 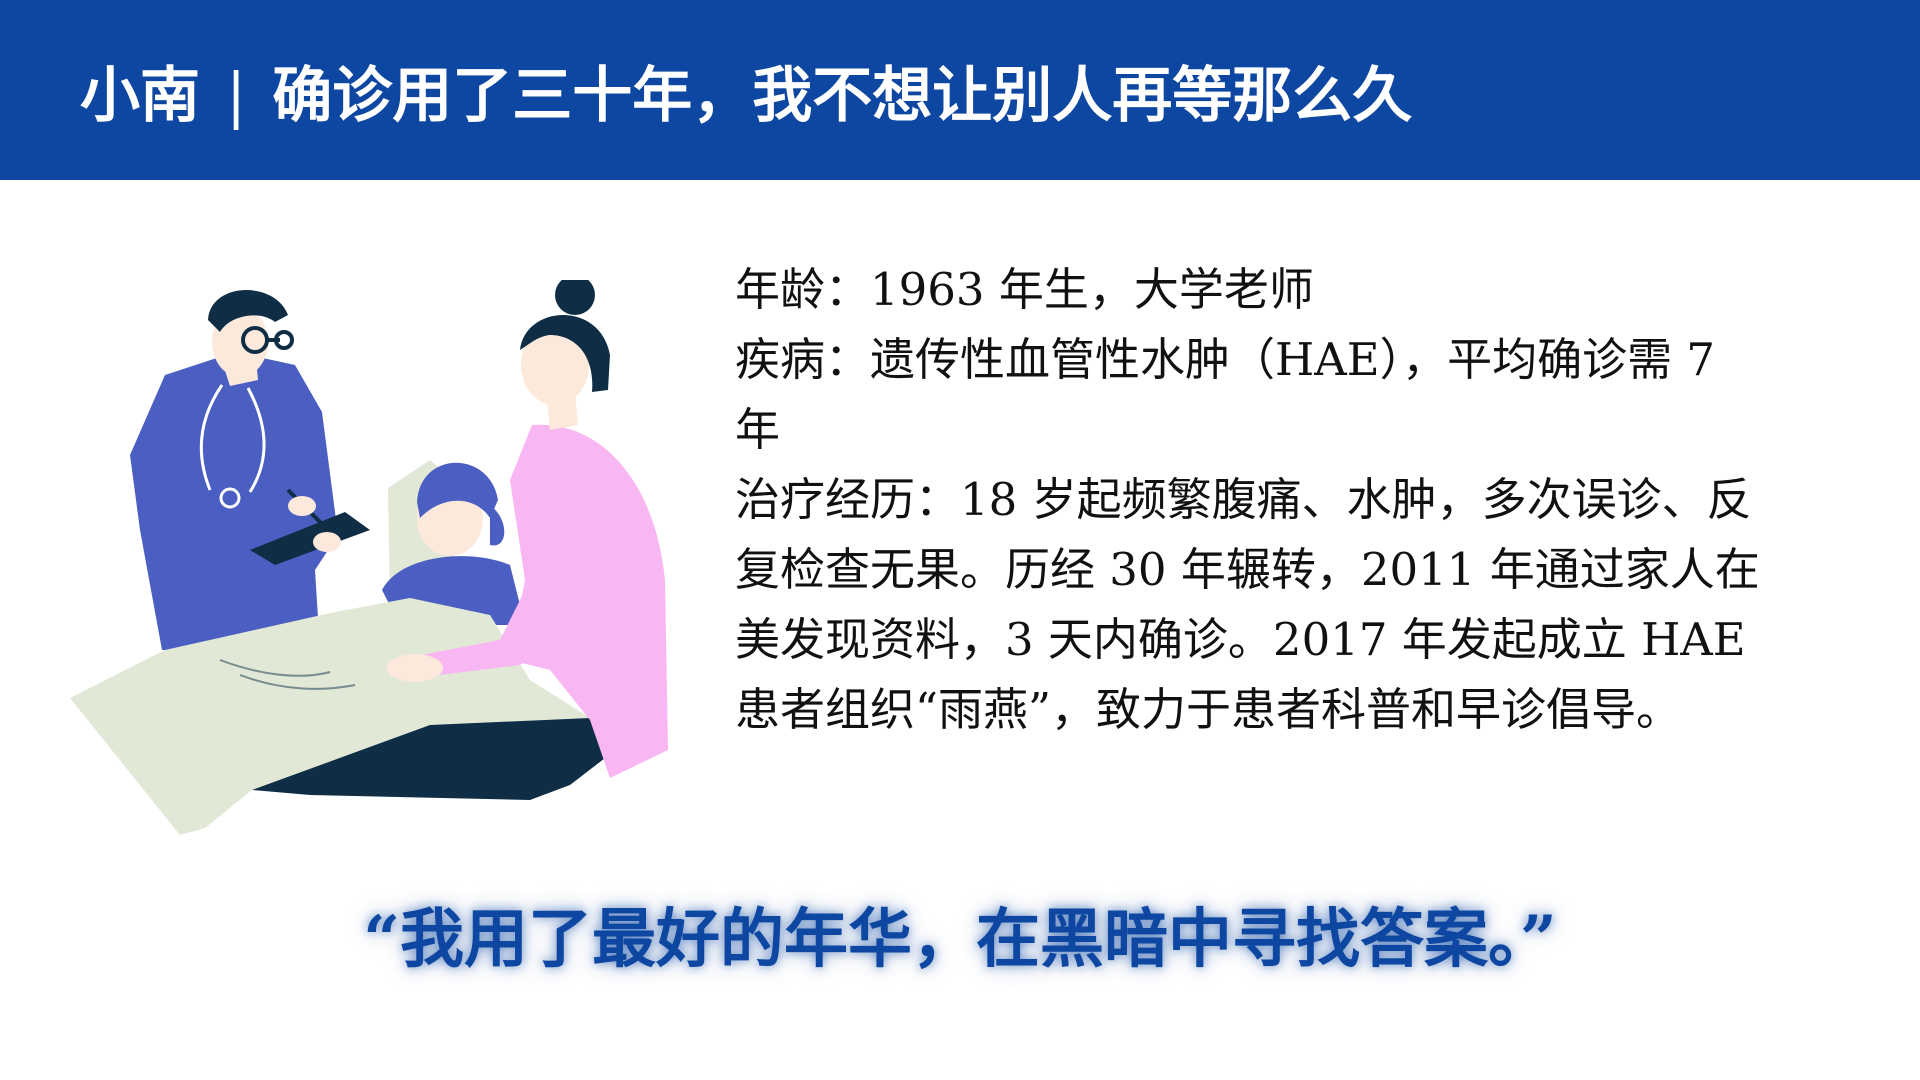 What do you see at coordinates (589, 601) in the screenshot?
I see `caregiver-sweater` at bounding box center [589, 601].